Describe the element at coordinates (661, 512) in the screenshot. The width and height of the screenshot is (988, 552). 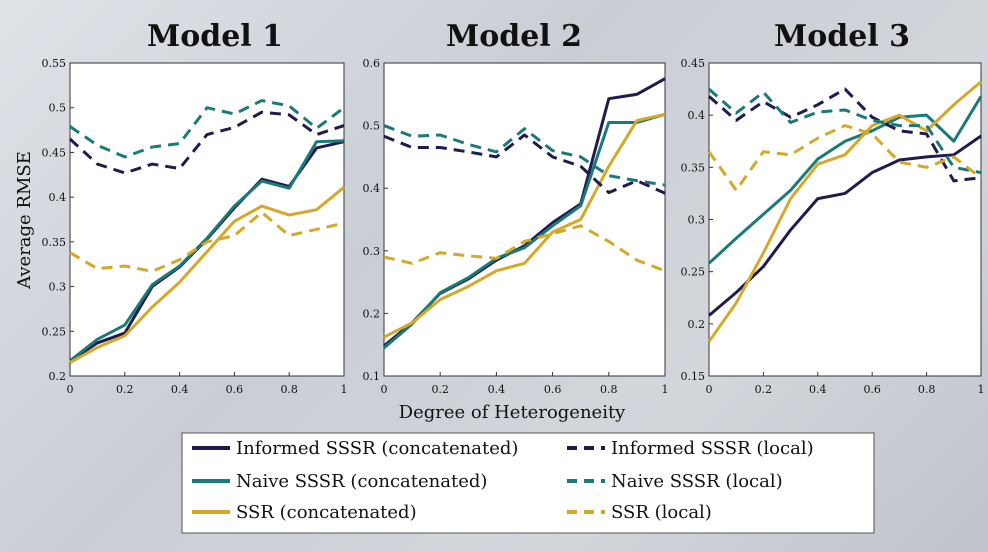
I see `legend-label-ssr-local: SSR (local)` at that location.